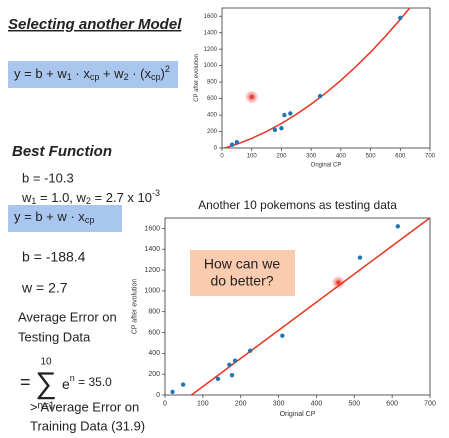 This screenshot has width=449, height=438. I want to click on param: w = 2.7, so click(44, 288).